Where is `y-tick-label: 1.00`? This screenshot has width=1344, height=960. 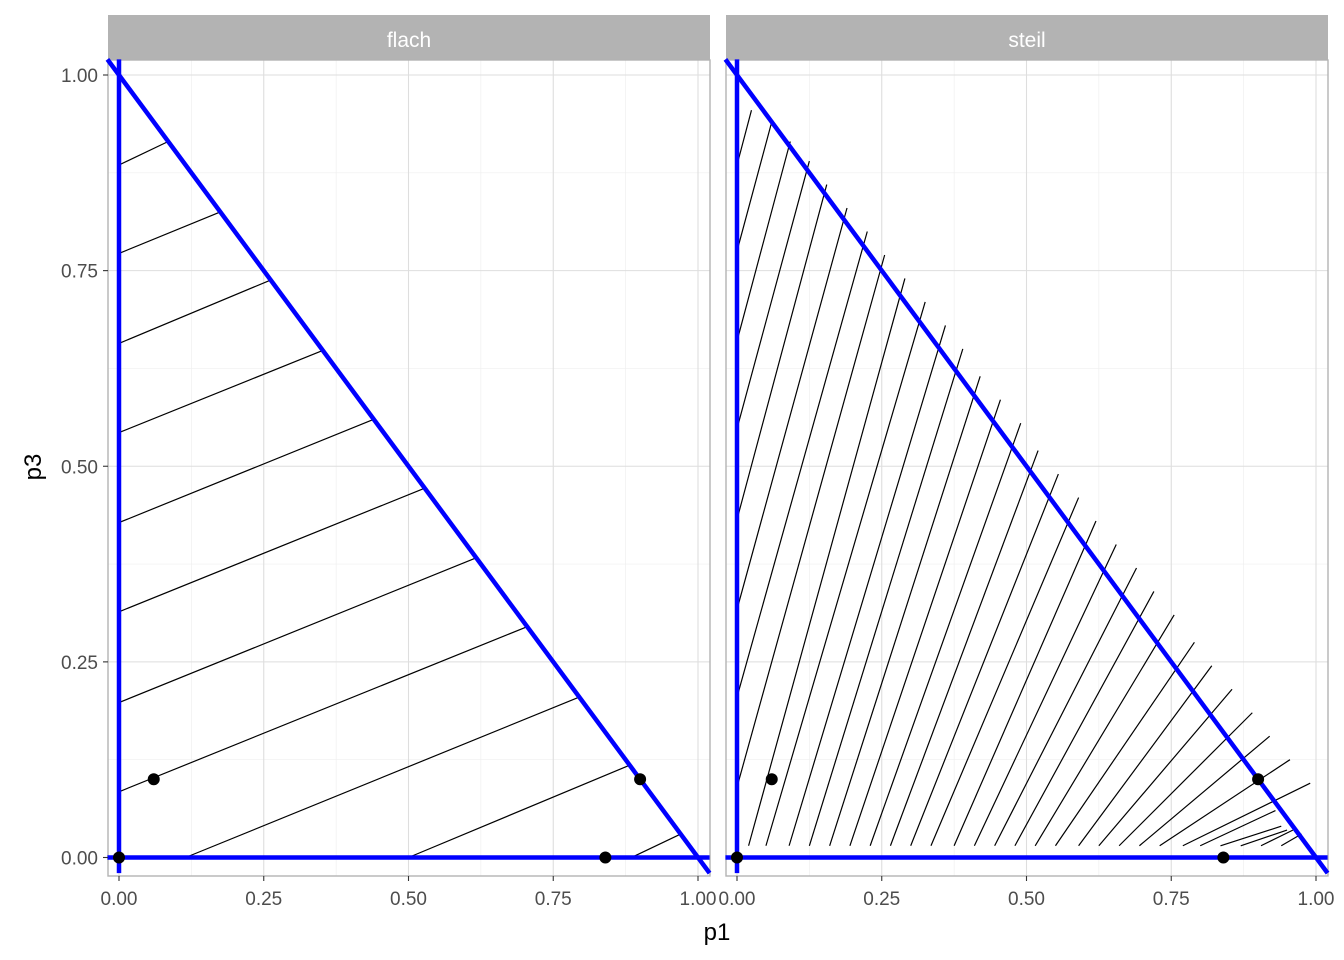 y-tick-label: 1.00 is located at coordinates (79, 76).